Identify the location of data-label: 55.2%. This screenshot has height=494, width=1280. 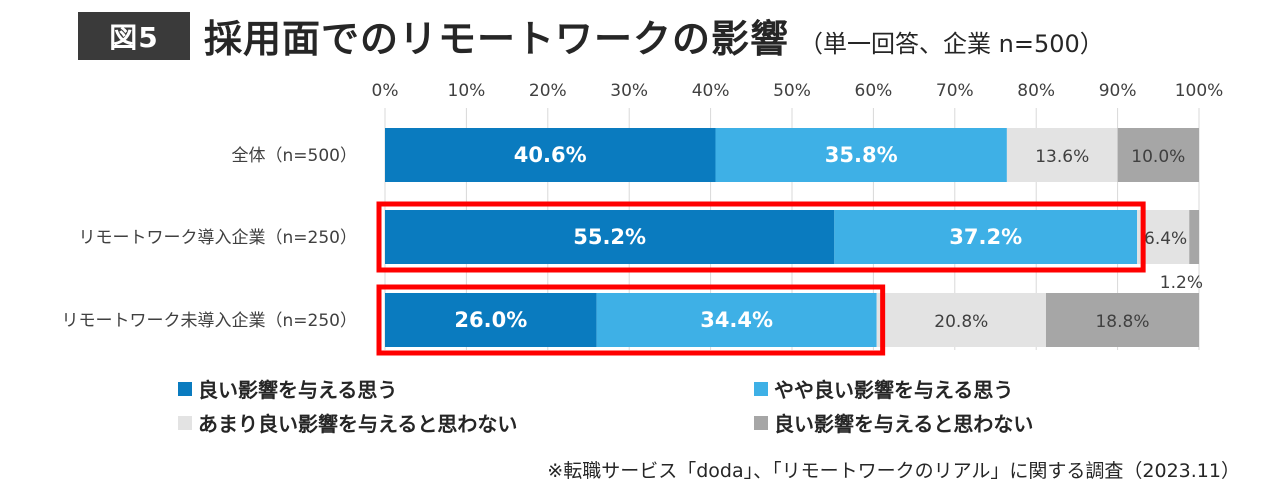
(609, 237).